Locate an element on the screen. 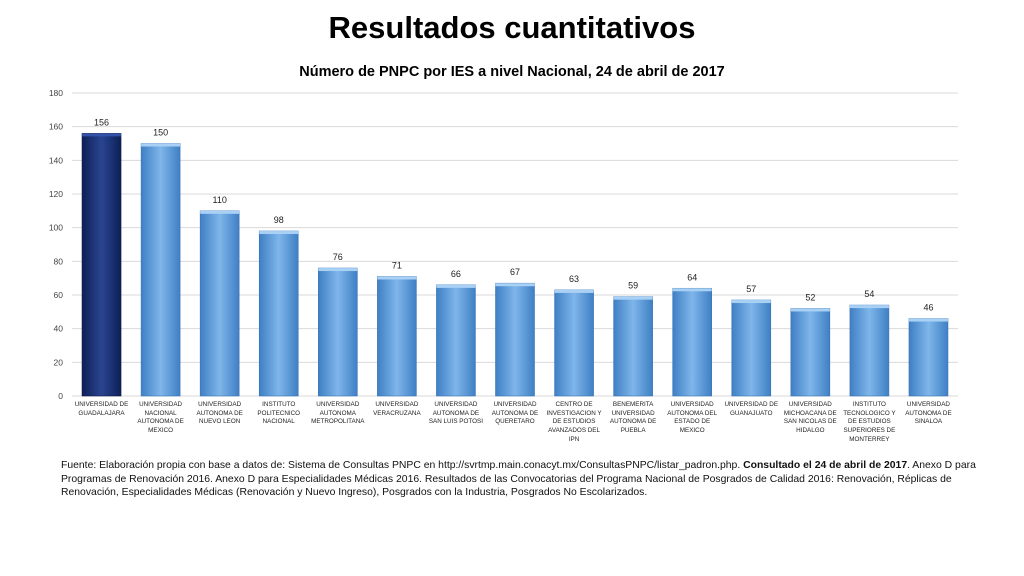  y-tick-label: 160 is located at coordinates (56, 127).